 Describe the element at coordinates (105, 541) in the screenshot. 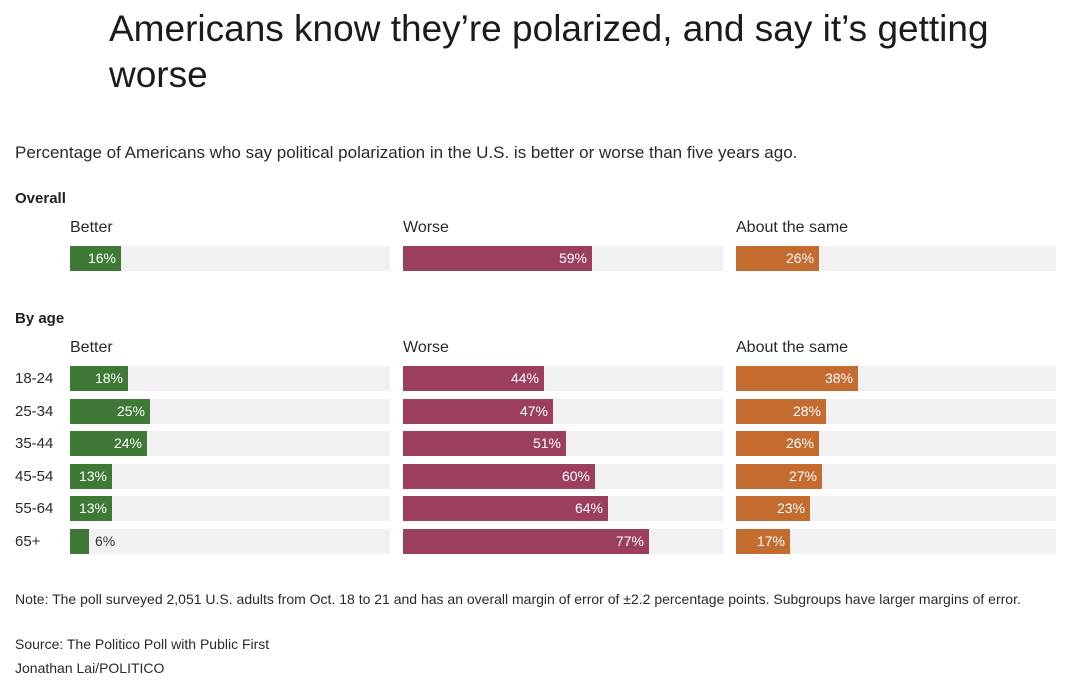

I see `data-label-better: 6%` at that location.